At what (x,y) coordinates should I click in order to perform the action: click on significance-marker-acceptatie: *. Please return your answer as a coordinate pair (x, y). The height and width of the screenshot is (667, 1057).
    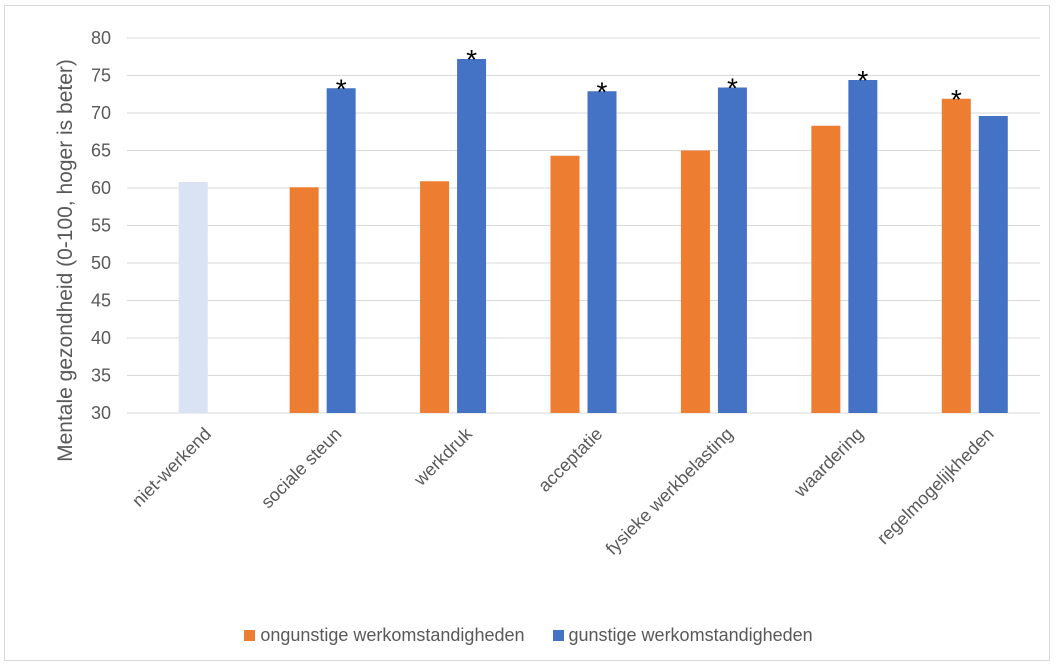
    Looking at the image, I should click on (602, 91).